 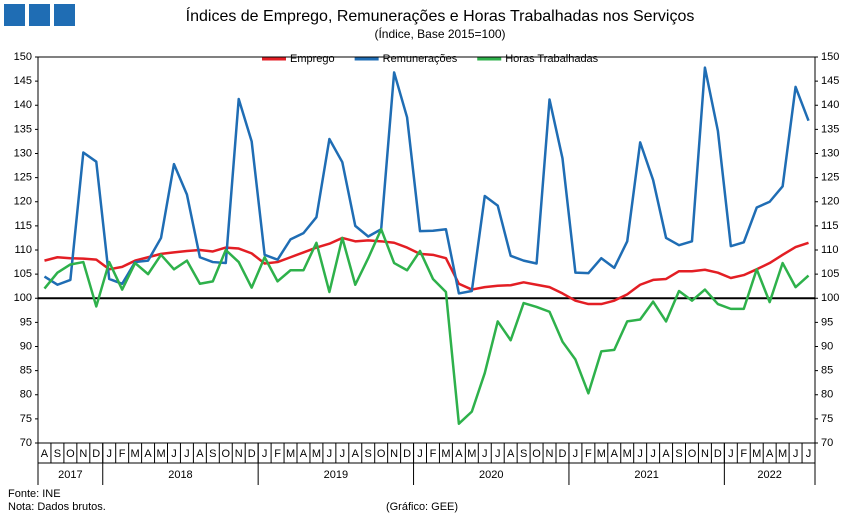 What do you see at coordinates (830, 105) in the screenshot?
I see `y2-tick-label: 140` at bounding box center [830, 105].